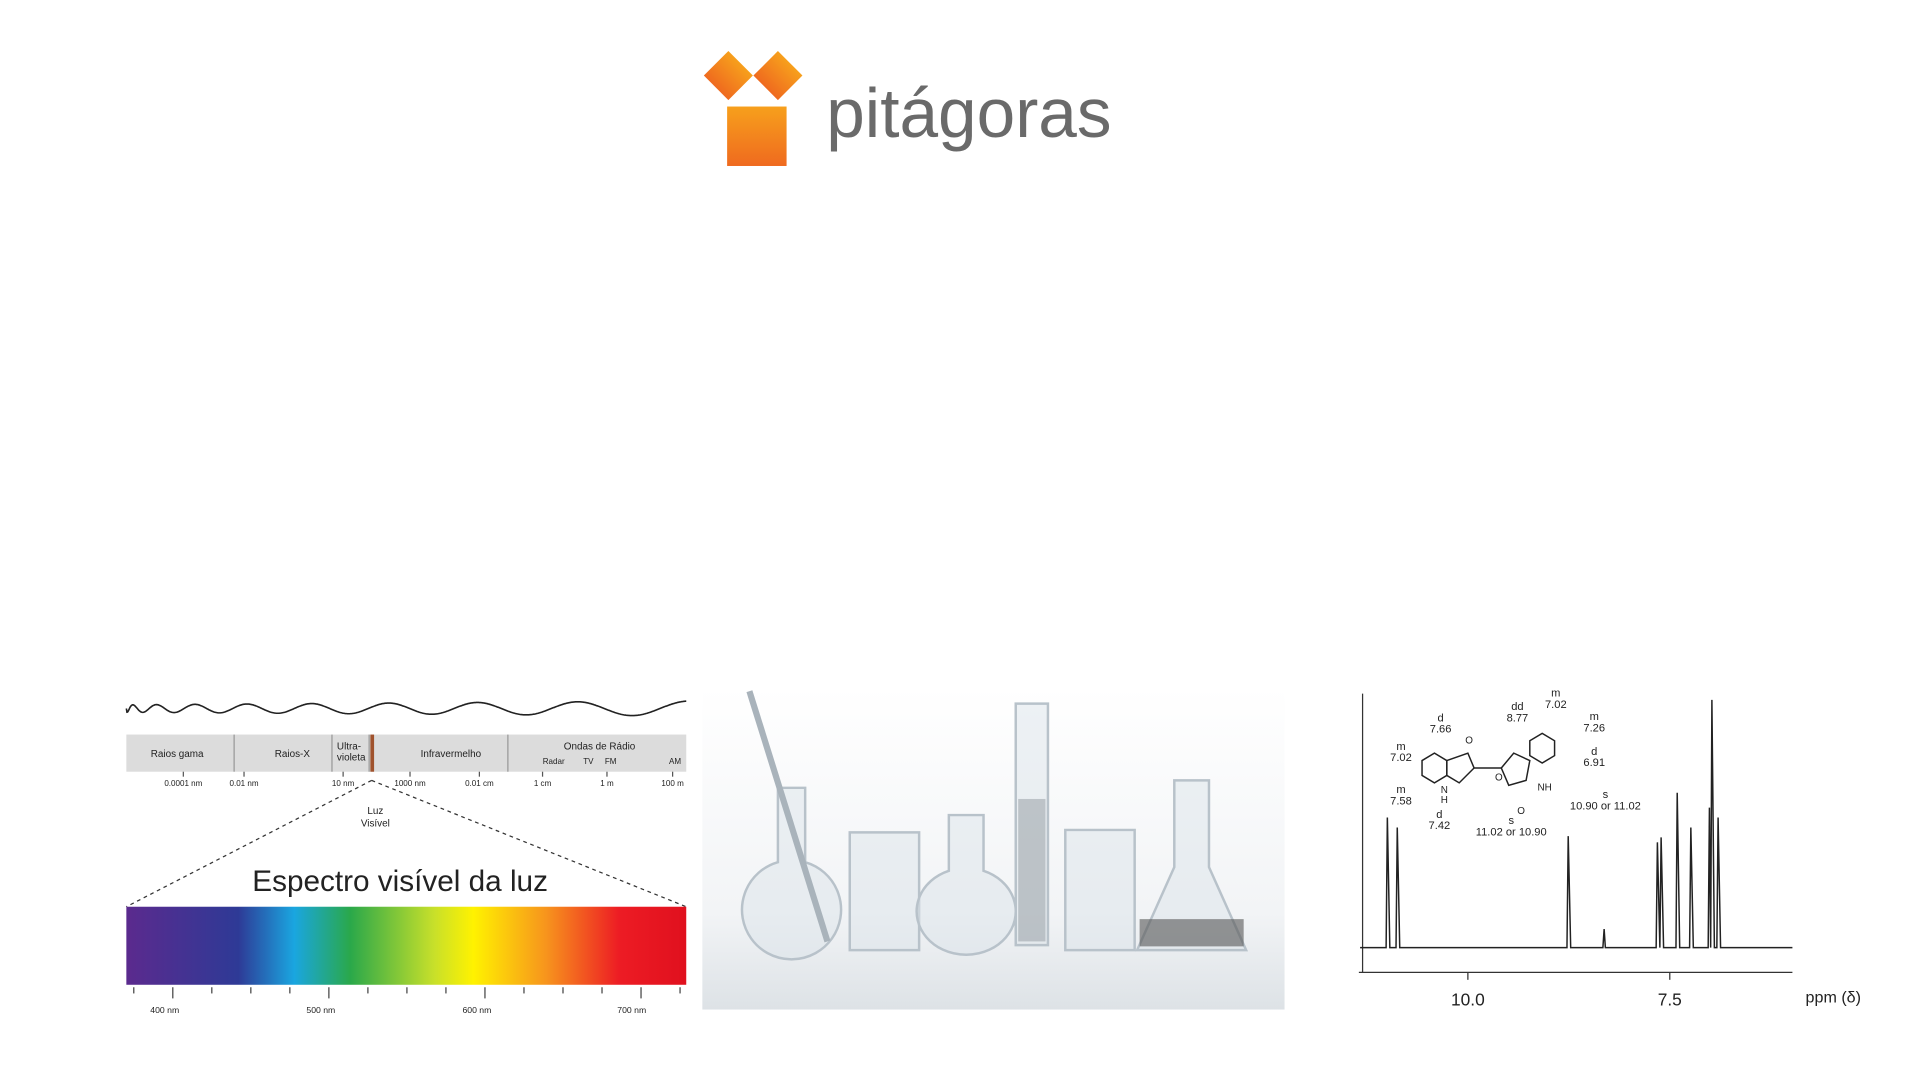 The width and height of the screenshot is (1920, 1080). What do you see at coordinates (588, 761) in the screenshot?
I see `subband-label: TV` at bounding box center [588, 761].